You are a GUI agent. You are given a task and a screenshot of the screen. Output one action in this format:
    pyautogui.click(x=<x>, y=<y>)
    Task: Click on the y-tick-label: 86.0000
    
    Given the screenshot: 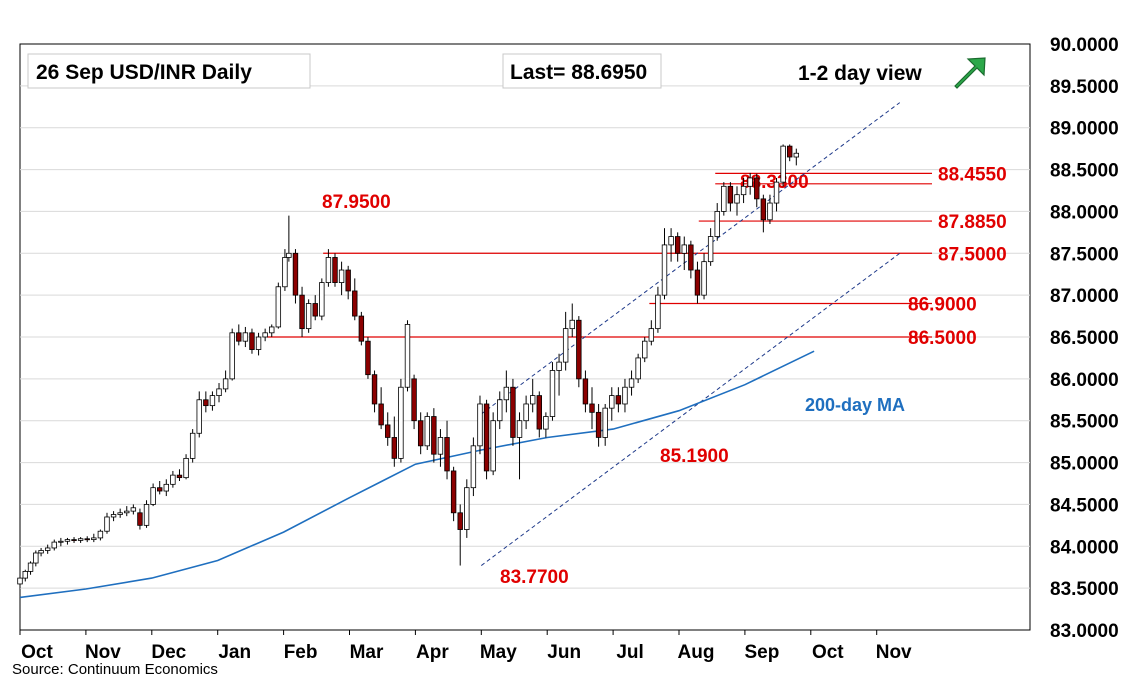 What is the action you would take?
    pyautogui.click(x=1084, y=380)
    